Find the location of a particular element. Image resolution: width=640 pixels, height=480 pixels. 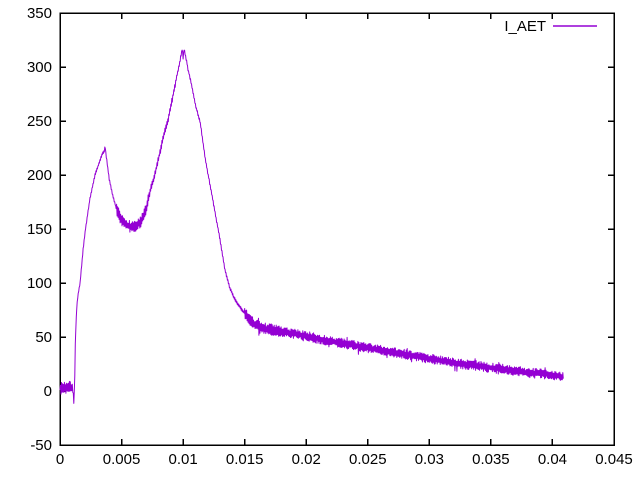

x-tick-label: 0.005 is located at coordinates (122, 459).